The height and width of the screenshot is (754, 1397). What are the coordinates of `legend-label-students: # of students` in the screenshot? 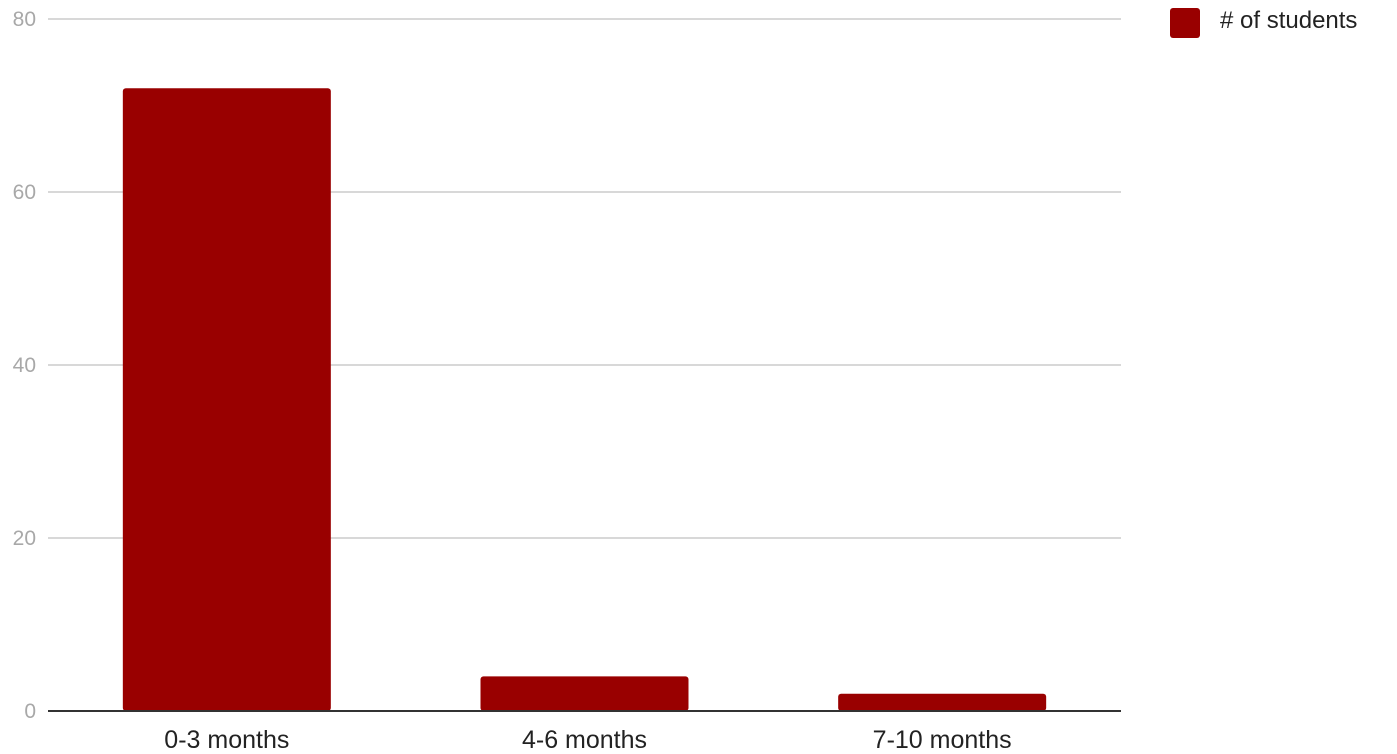 It's located at (1288, 20).